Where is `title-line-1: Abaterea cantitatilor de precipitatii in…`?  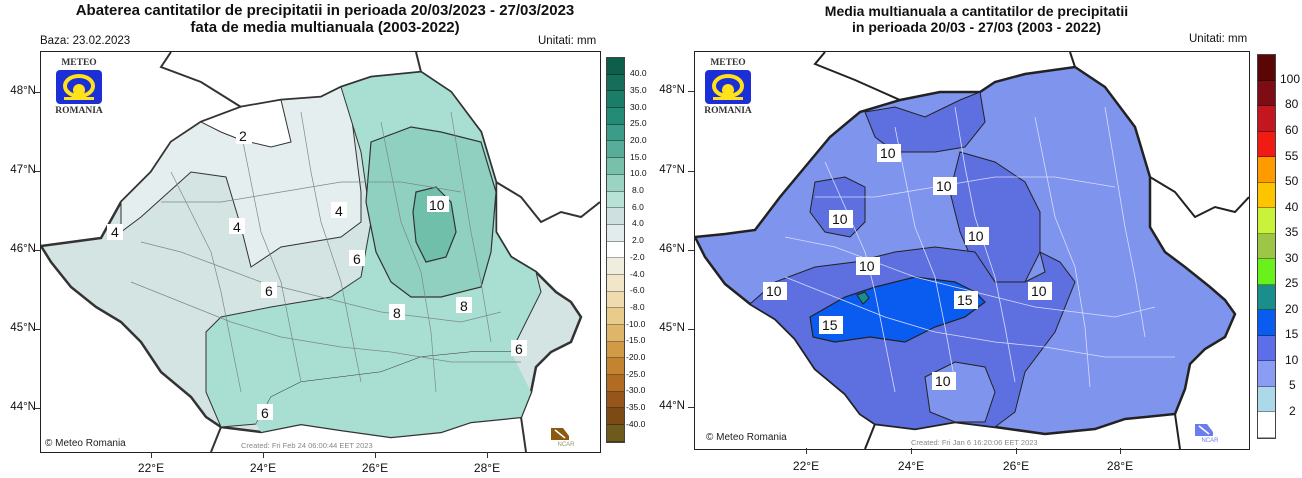
title-line-1: Abaterea cantitatilor de precipitatii in… is located at coordinates (325, 10).